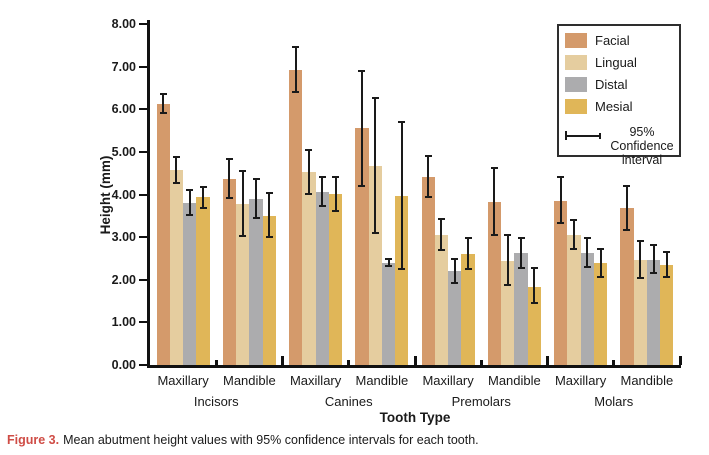 The width and height of the screenshot is (709, 455). I want to click on figure-caption-label: Figure 3., so click(33, 440).